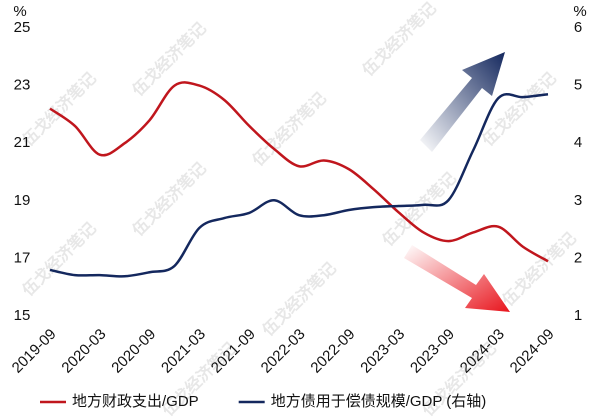  I want to click on y-tick-label: 17, so click(22, 257).